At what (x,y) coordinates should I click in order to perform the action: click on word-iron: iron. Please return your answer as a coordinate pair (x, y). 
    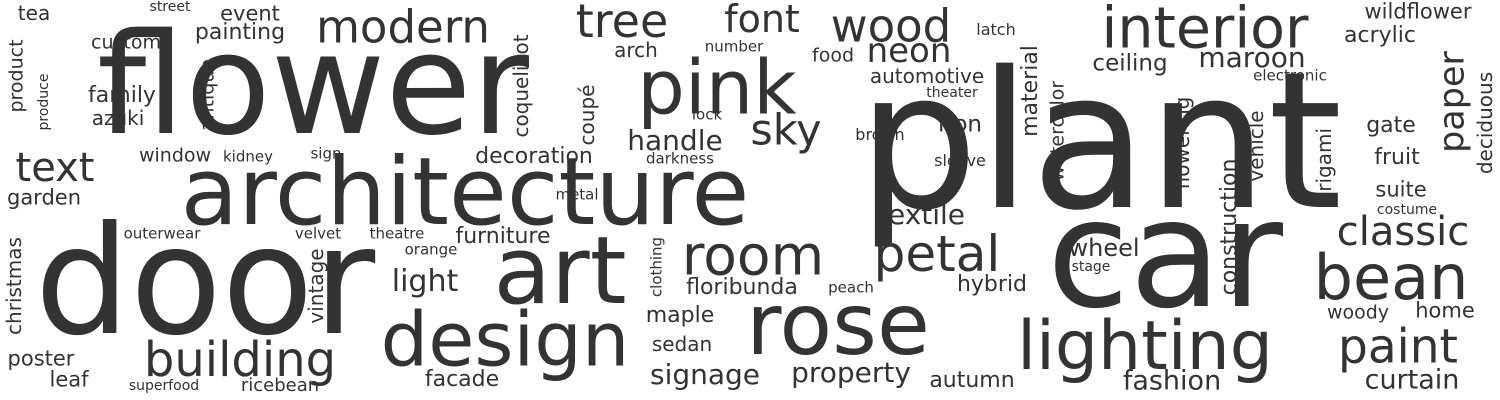
    Looking at the image, I should click on (960, 124).